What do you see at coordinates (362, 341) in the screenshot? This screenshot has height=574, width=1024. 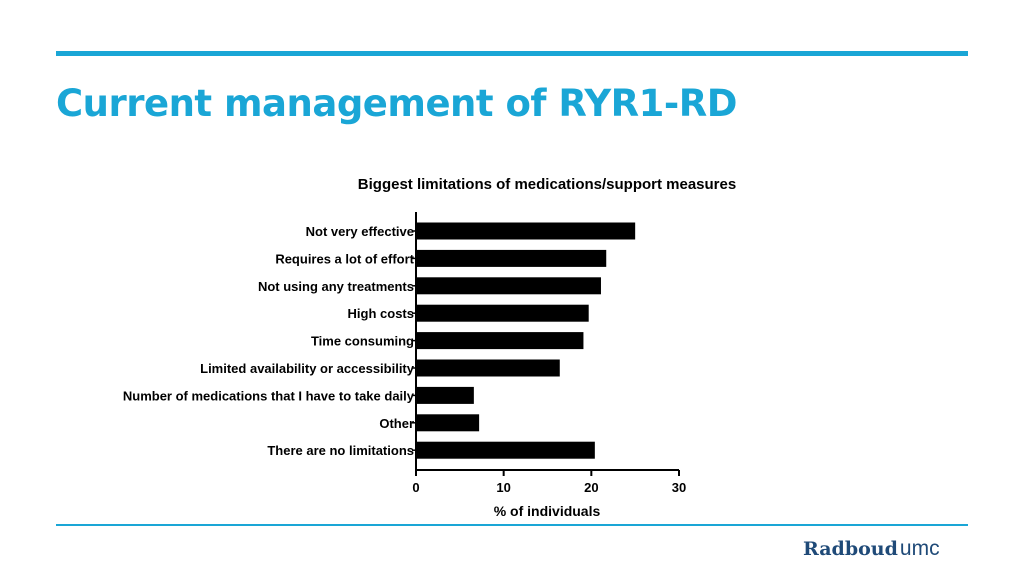 I see `category-label: Time consuming` at bounding box center [362, 341].